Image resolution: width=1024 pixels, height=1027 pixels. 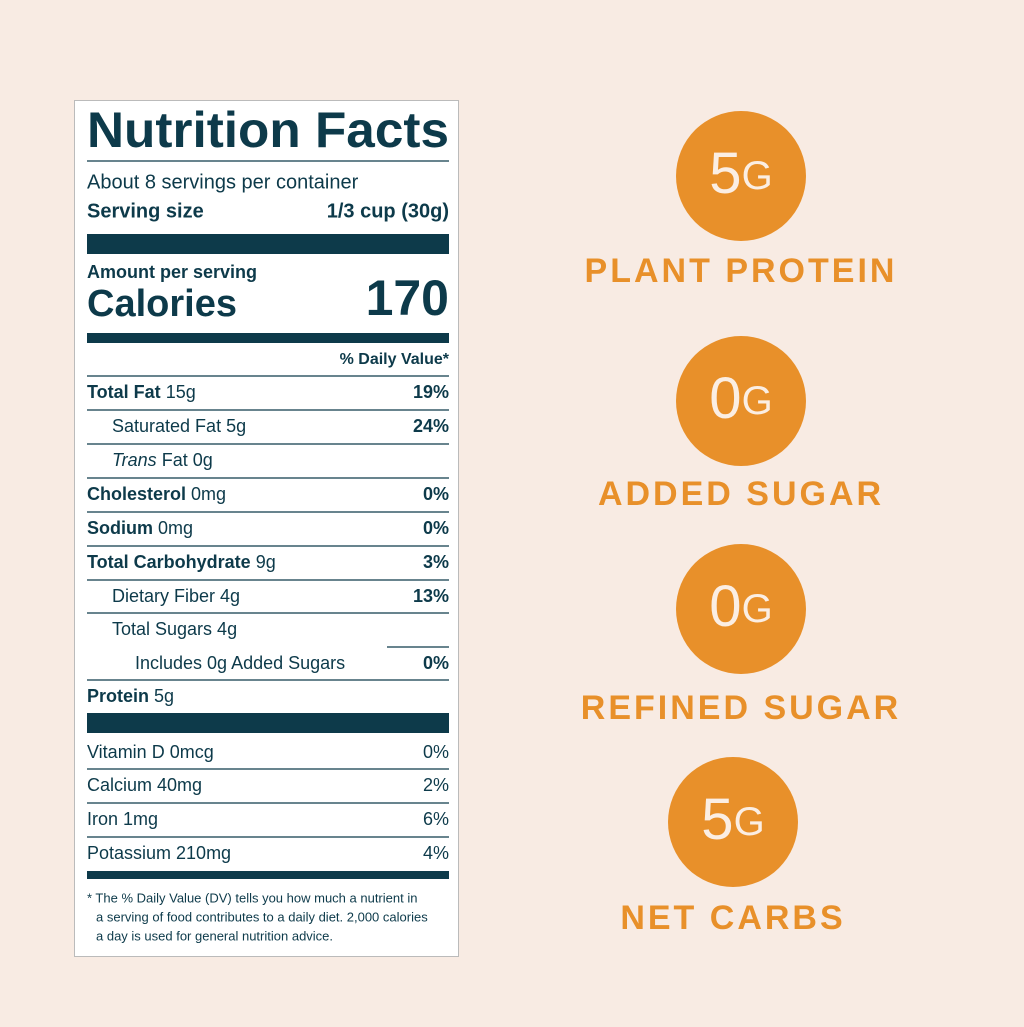 I want to click on amount-per-serving: Amount per serving, so click(x=172, y=272).